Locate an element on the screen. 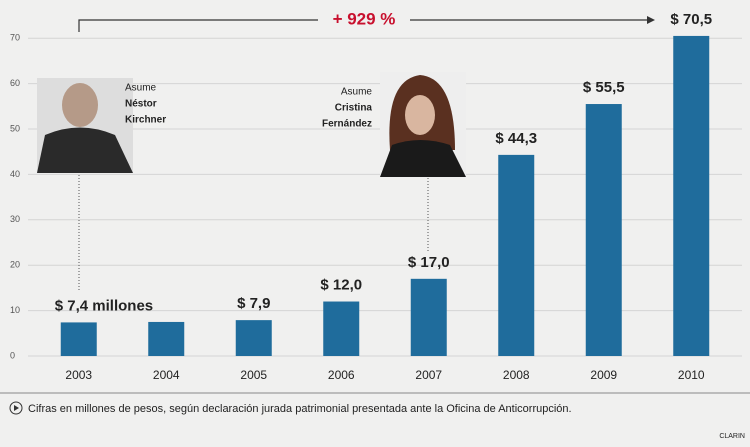 The width and height of the screenshot is (750, 447). x-tick-label: 2003 is located at coordinates (78, 375).